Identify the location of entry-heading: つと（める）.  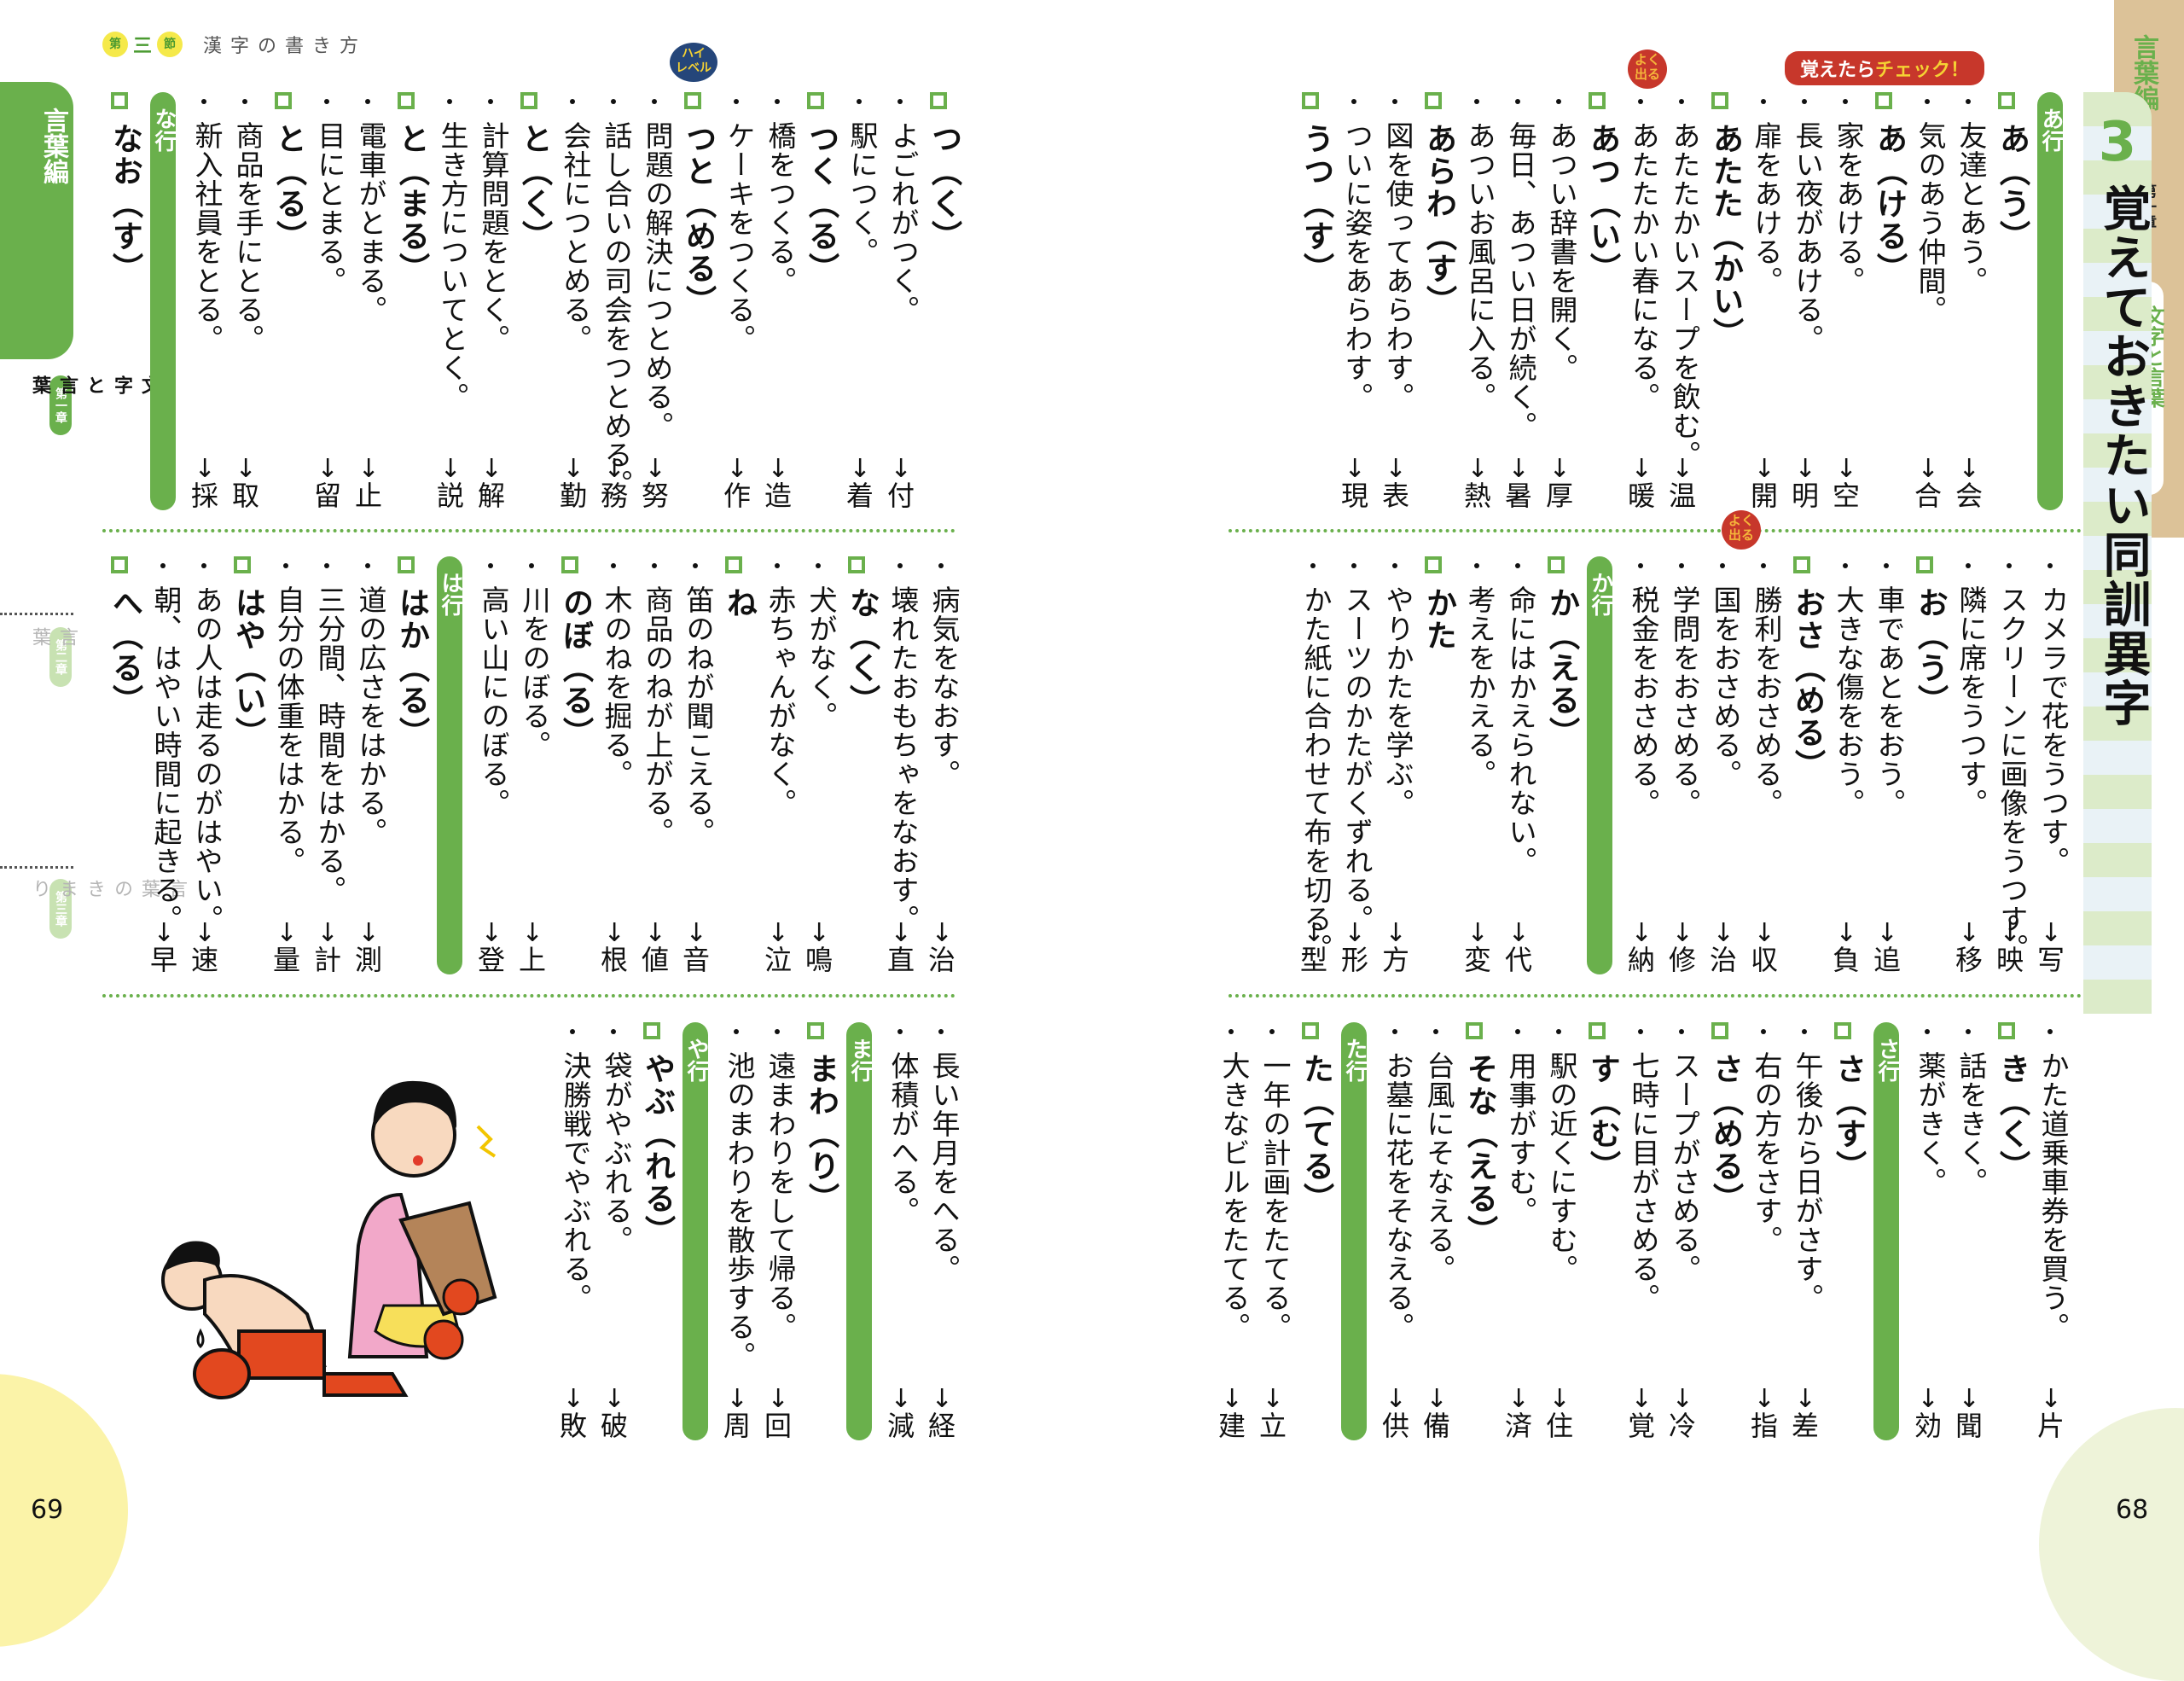
(698, 301).